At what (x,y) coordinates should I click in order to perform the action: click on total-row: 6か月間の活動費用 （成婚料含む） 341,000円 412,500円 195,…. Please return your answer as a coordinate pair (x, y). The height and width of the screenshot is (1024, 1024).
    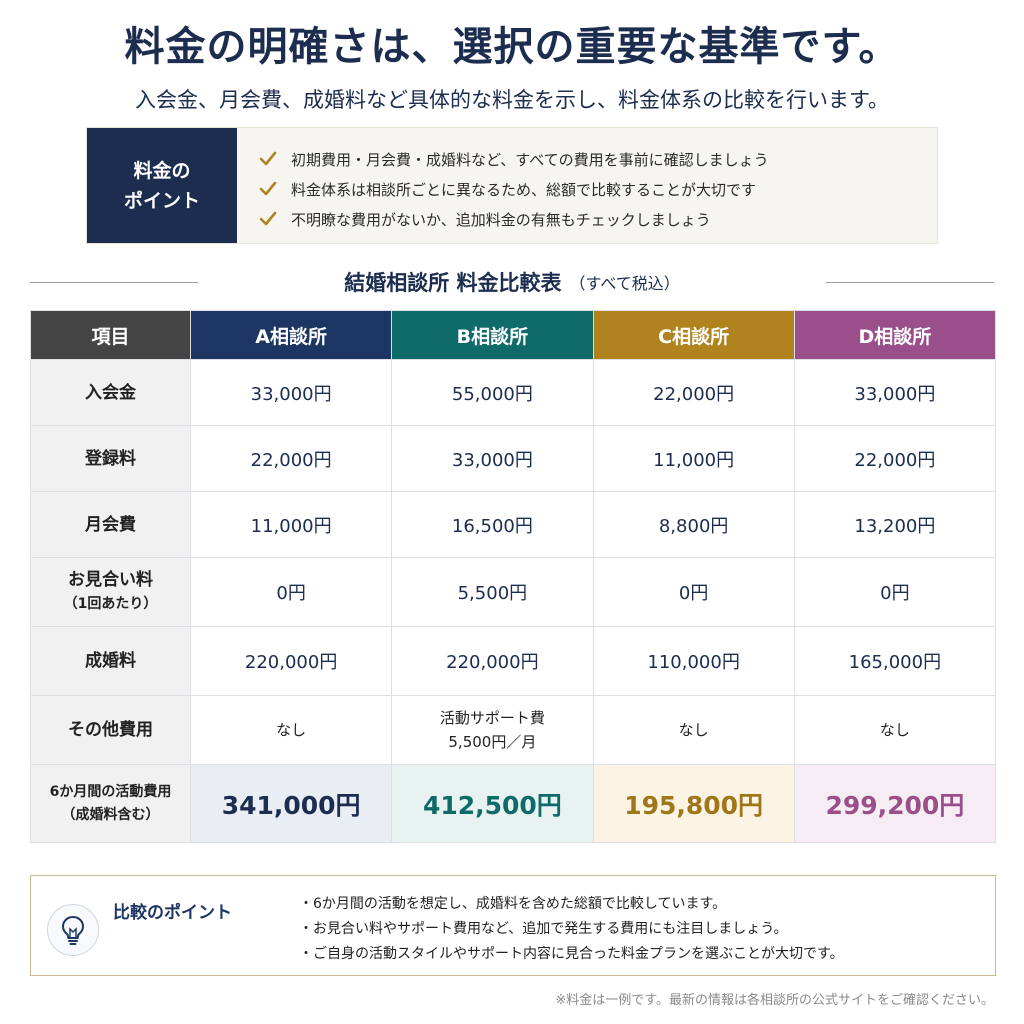
    Looking at the image, I should click on (513, 803).